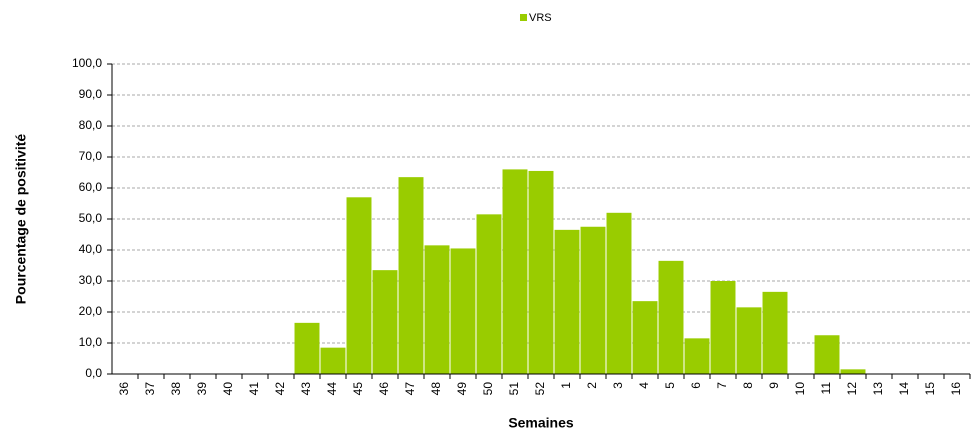 The image size is (972, 434). I want to click on x-tick-label: 46, so click(384, 389).